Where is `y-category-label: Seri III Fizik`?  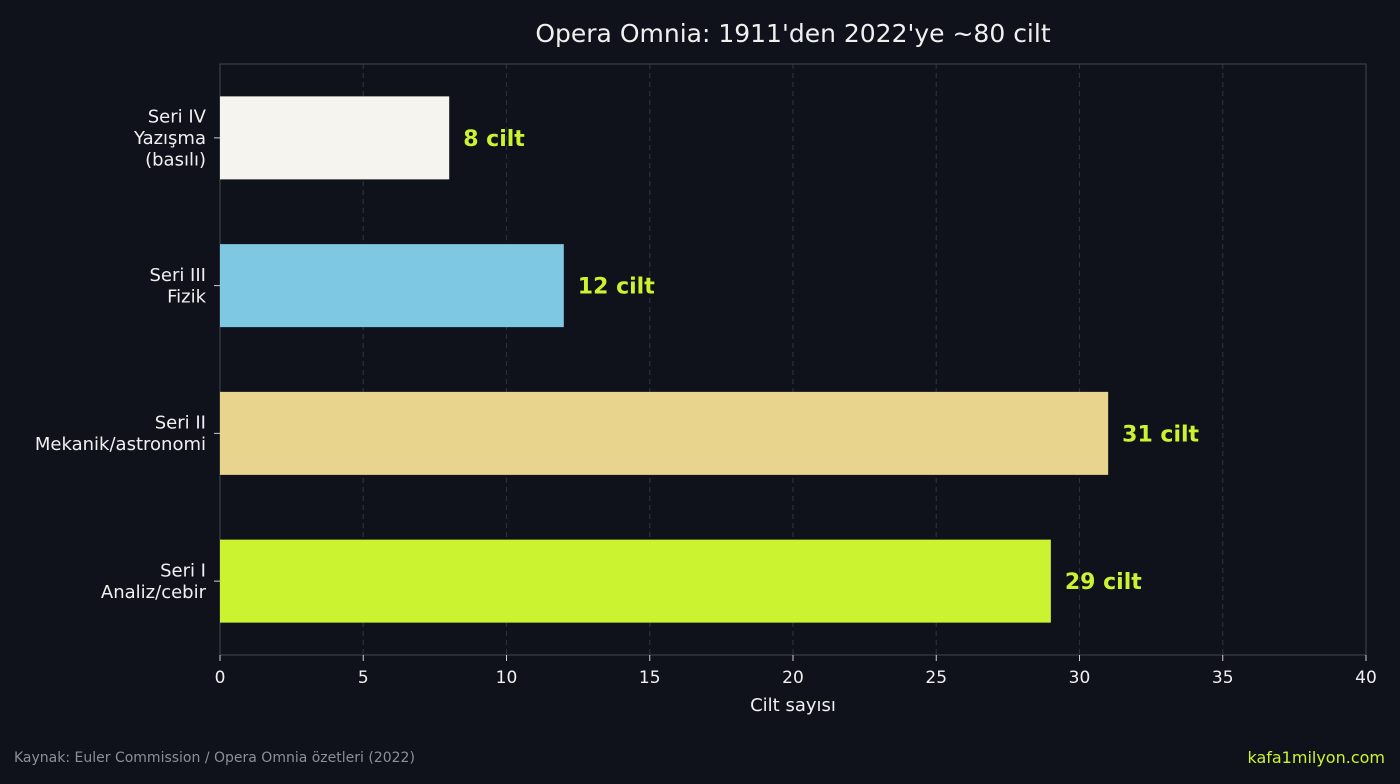
y-category-label: Seri III Fizik is located at coordinates (177, 286).